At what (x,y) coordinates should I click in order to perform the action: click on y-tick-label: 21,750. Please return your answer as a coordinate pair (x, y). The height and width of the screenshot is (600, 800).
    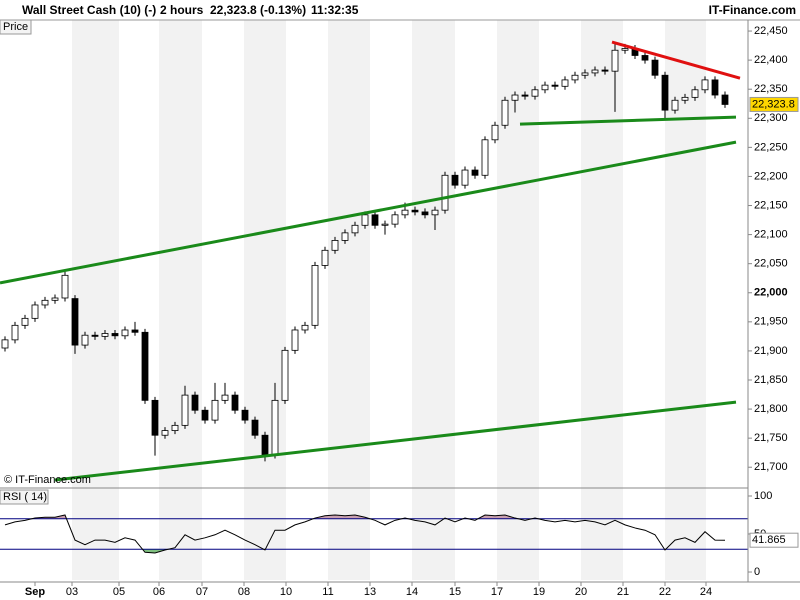
    Looking at the image, I should click on (771, 438).